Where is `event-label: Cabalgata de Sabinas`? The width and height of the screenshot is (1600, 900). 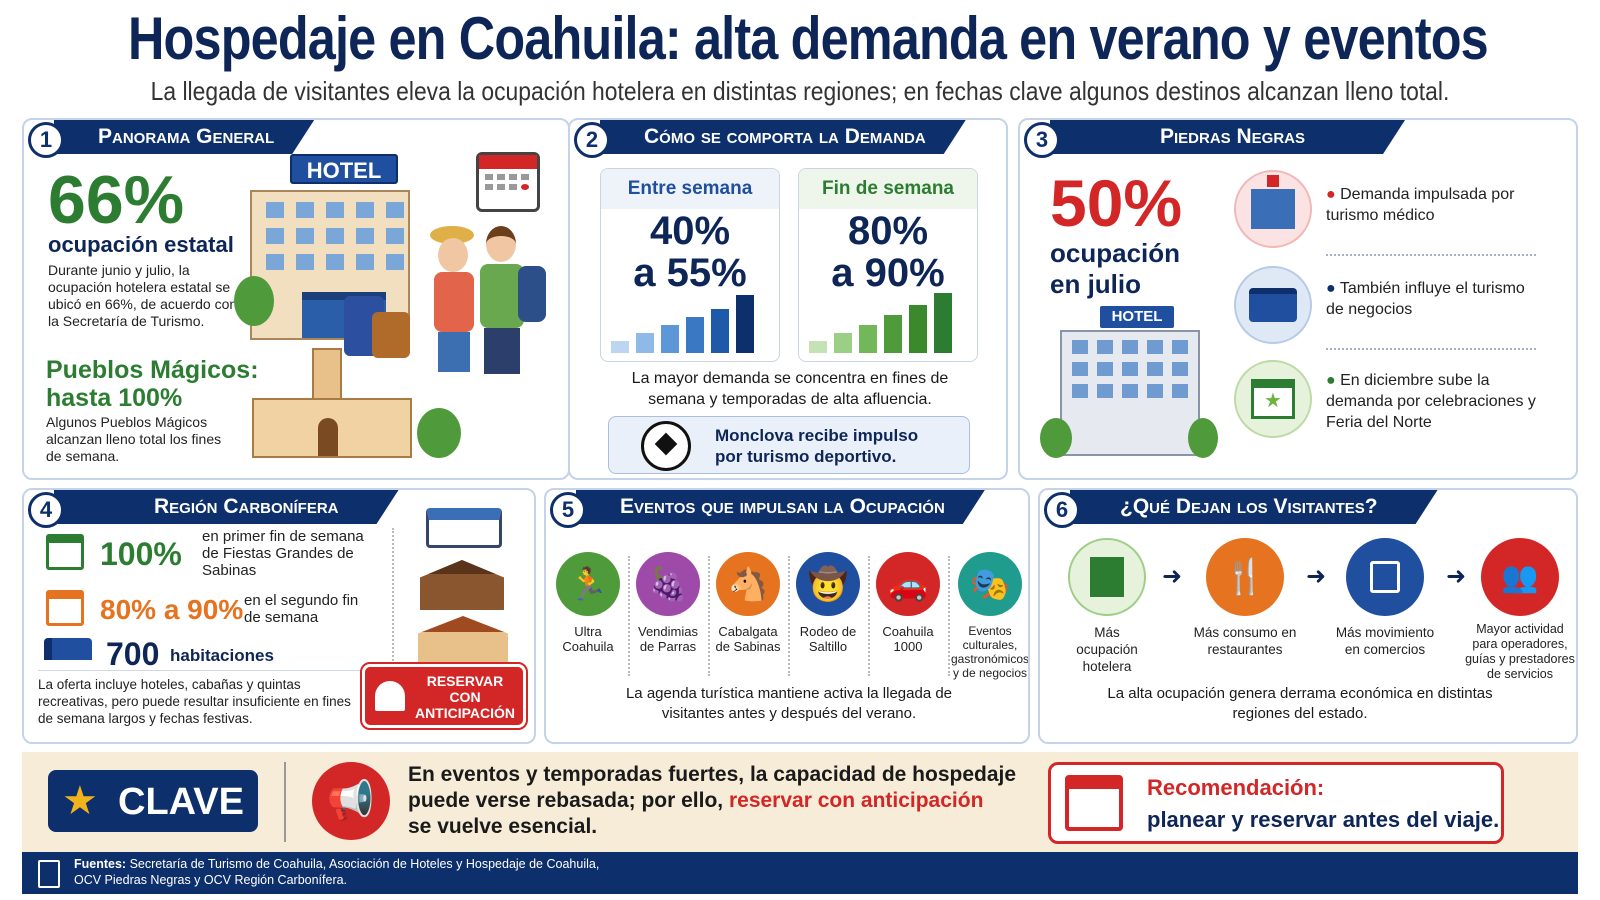
event-label: Cabalgata de Sabinas is located at coordinates (748, 639).